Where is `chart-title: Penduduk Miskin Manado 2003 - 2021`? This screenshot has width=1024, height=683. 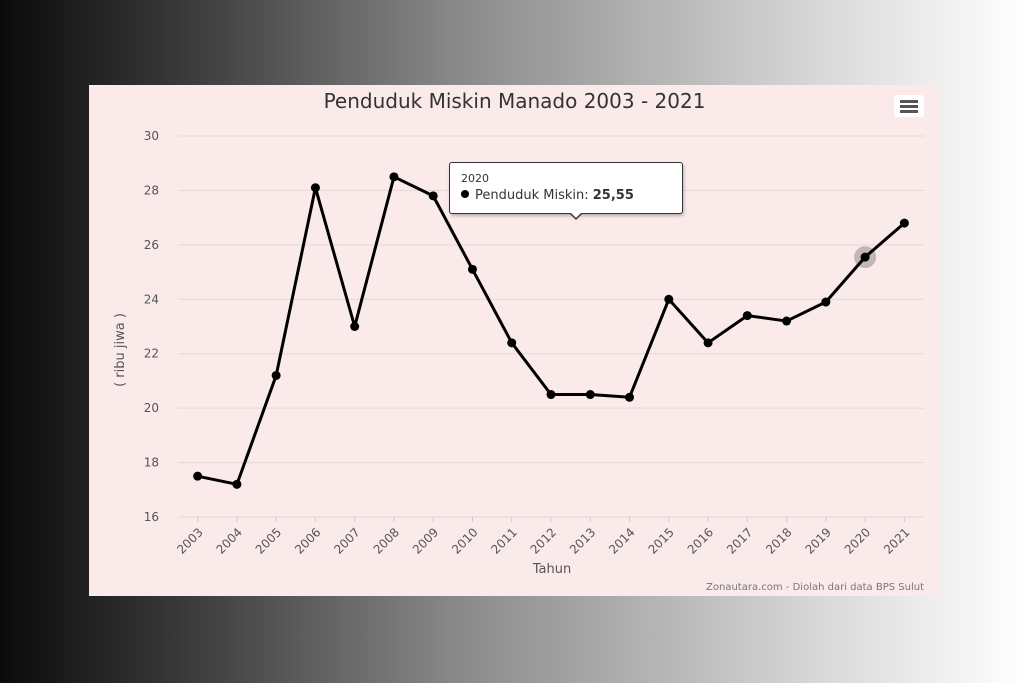 chart-title: Penduduk Miskin Manado 2003 - 2021 is located at coordinates (514, 101).